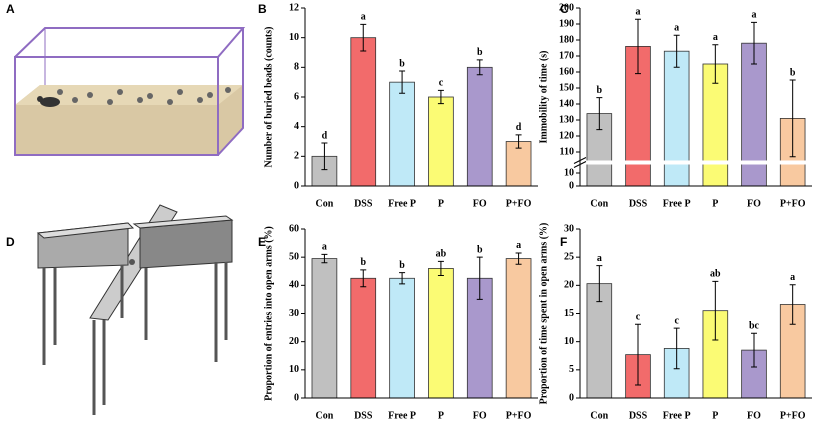 This screenshot has width=817, height=426. I want to click on y-tick-label: 150, so click(566, 87).